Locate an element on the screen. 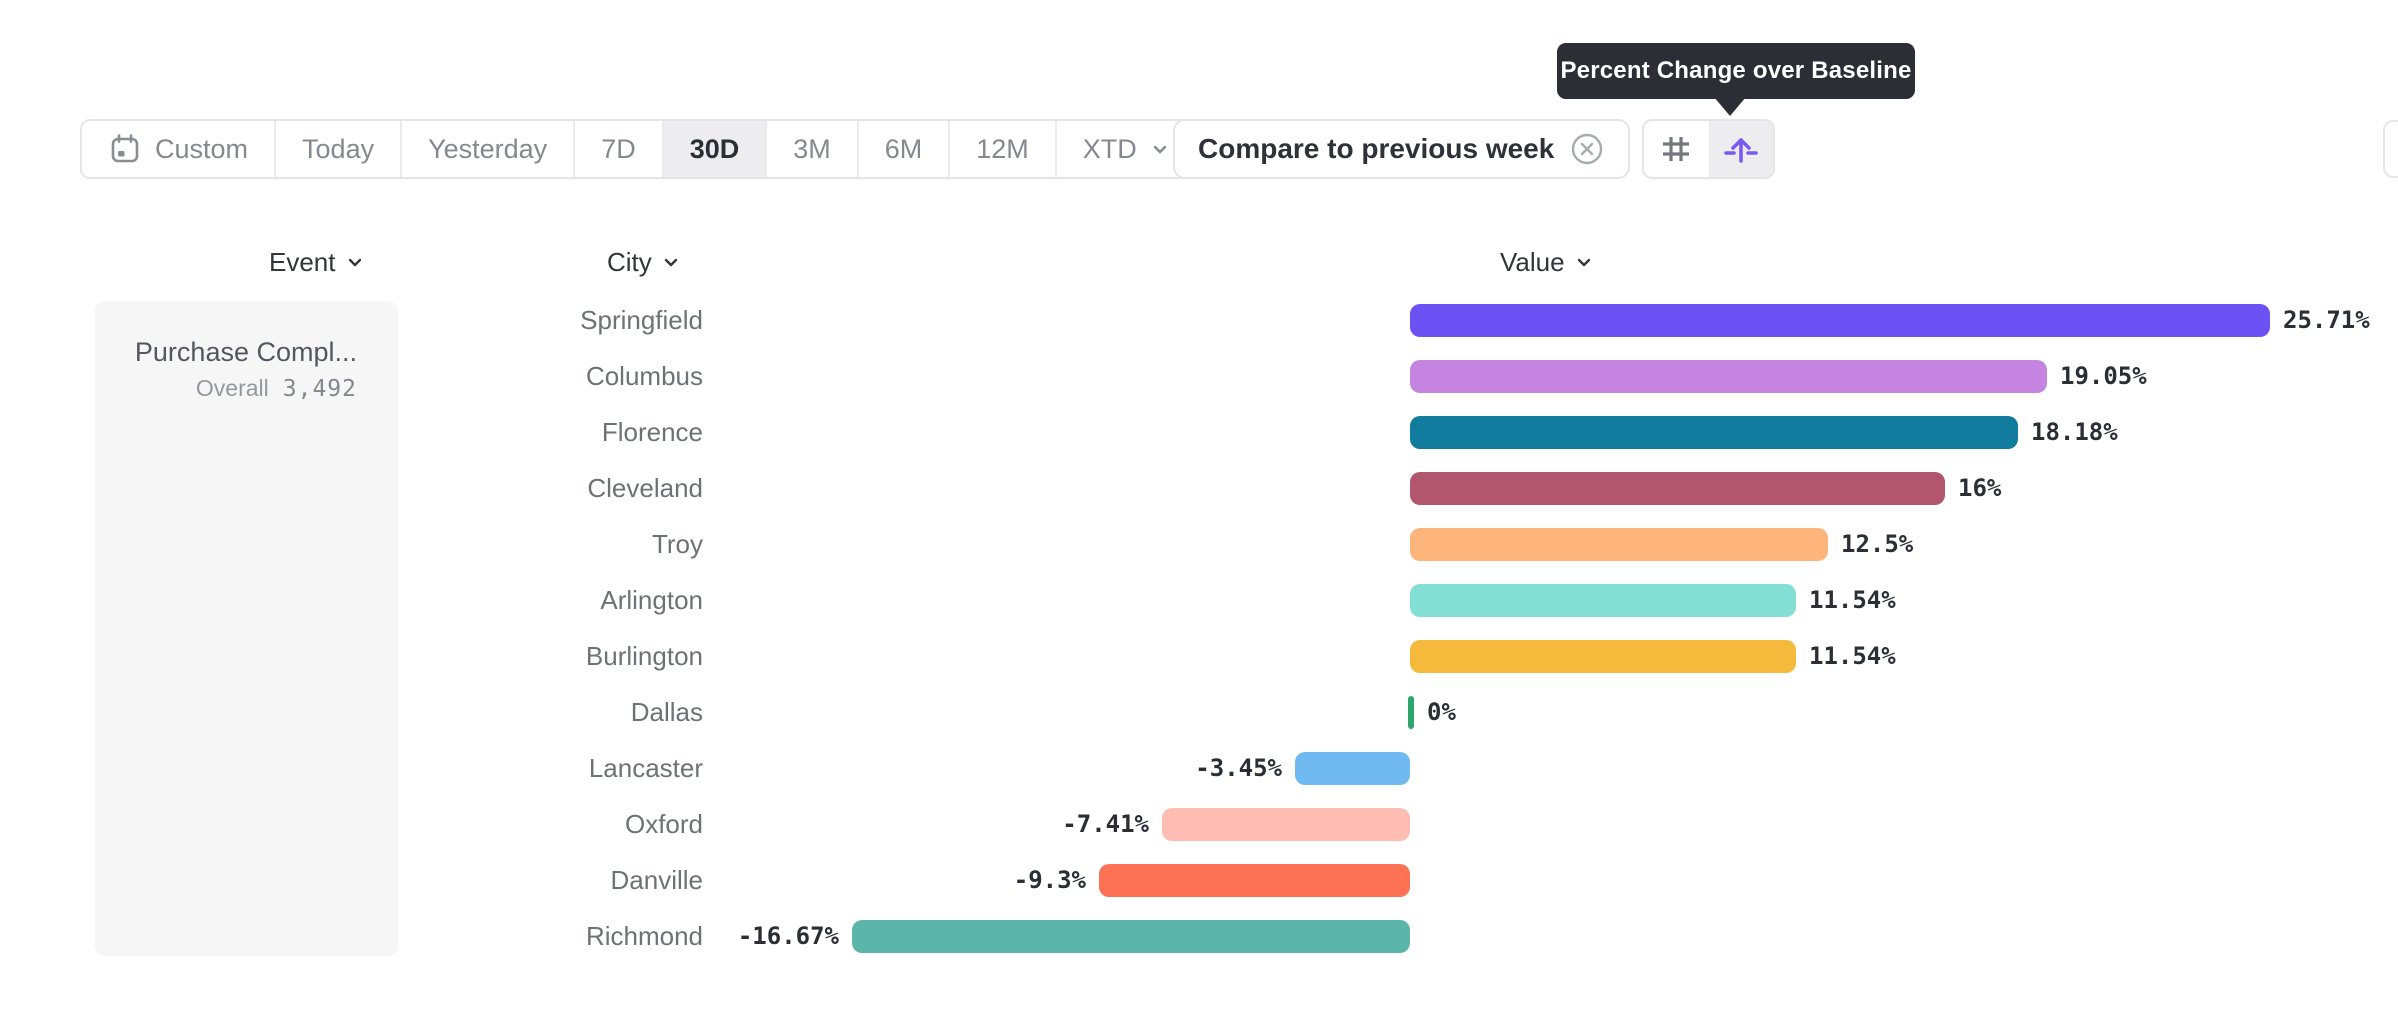 The width and height of the screenshot is (2398, 1022). date-range-7d: 7D is located at coordinates (619, 149).